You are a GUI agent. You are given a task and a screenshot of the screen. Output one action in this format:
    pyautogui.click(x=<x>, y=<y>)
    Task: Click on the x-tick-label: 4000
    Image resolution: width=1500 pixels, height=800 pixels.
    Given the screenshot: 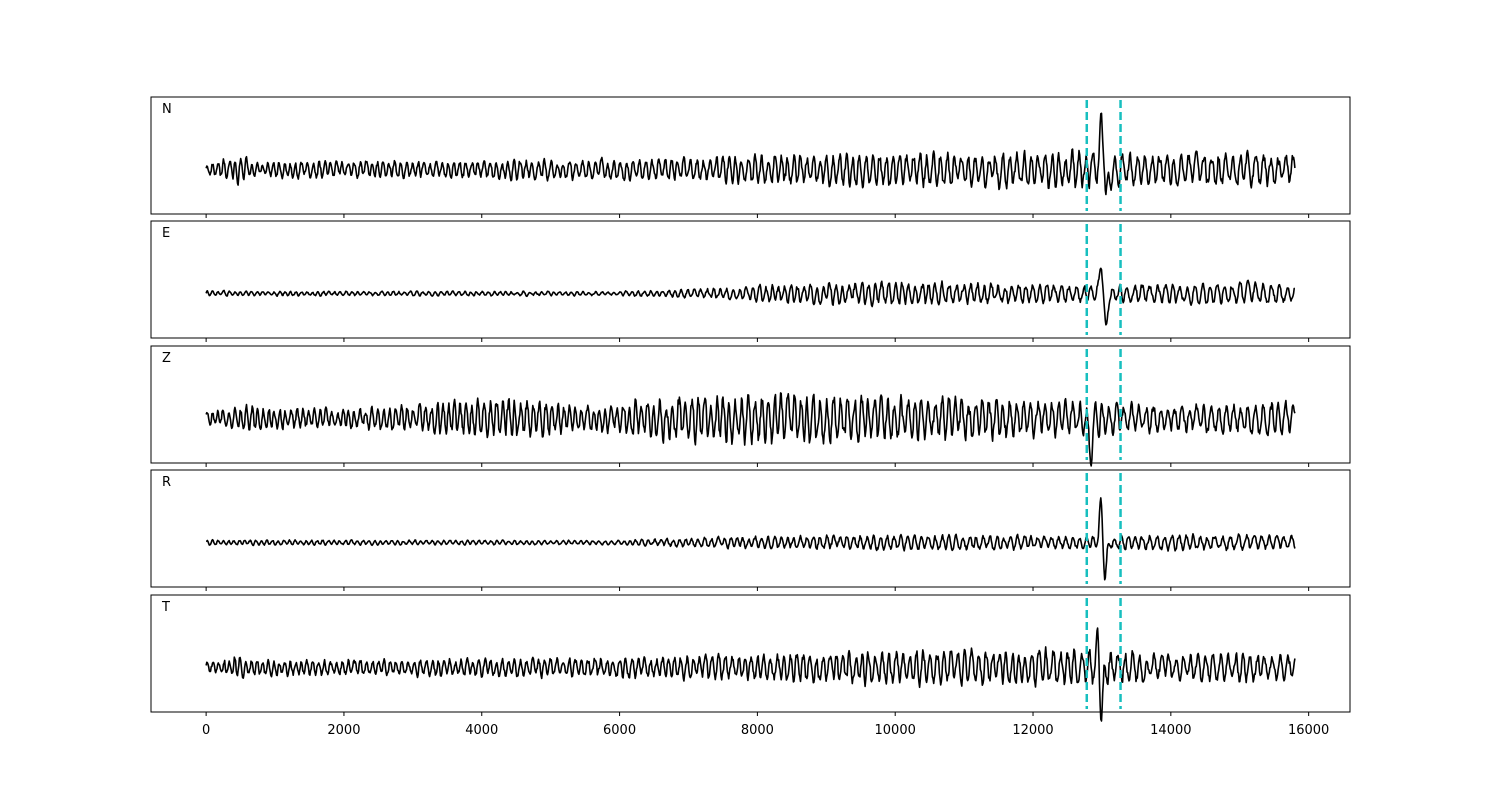 What is the action you would take?
    pyautogui.click(x=481, y=730)
    